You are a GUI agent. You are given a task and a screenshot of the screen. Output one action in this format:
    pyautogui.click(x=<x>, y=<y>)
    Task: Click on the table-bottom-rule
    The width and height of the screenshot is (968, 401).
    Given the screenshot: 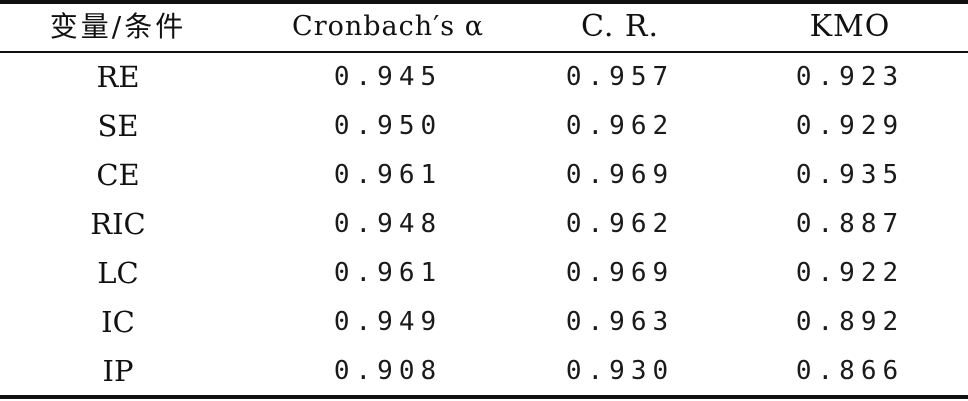 What is the action you would take?
    pyautogui.click(x=484, y=397)
    